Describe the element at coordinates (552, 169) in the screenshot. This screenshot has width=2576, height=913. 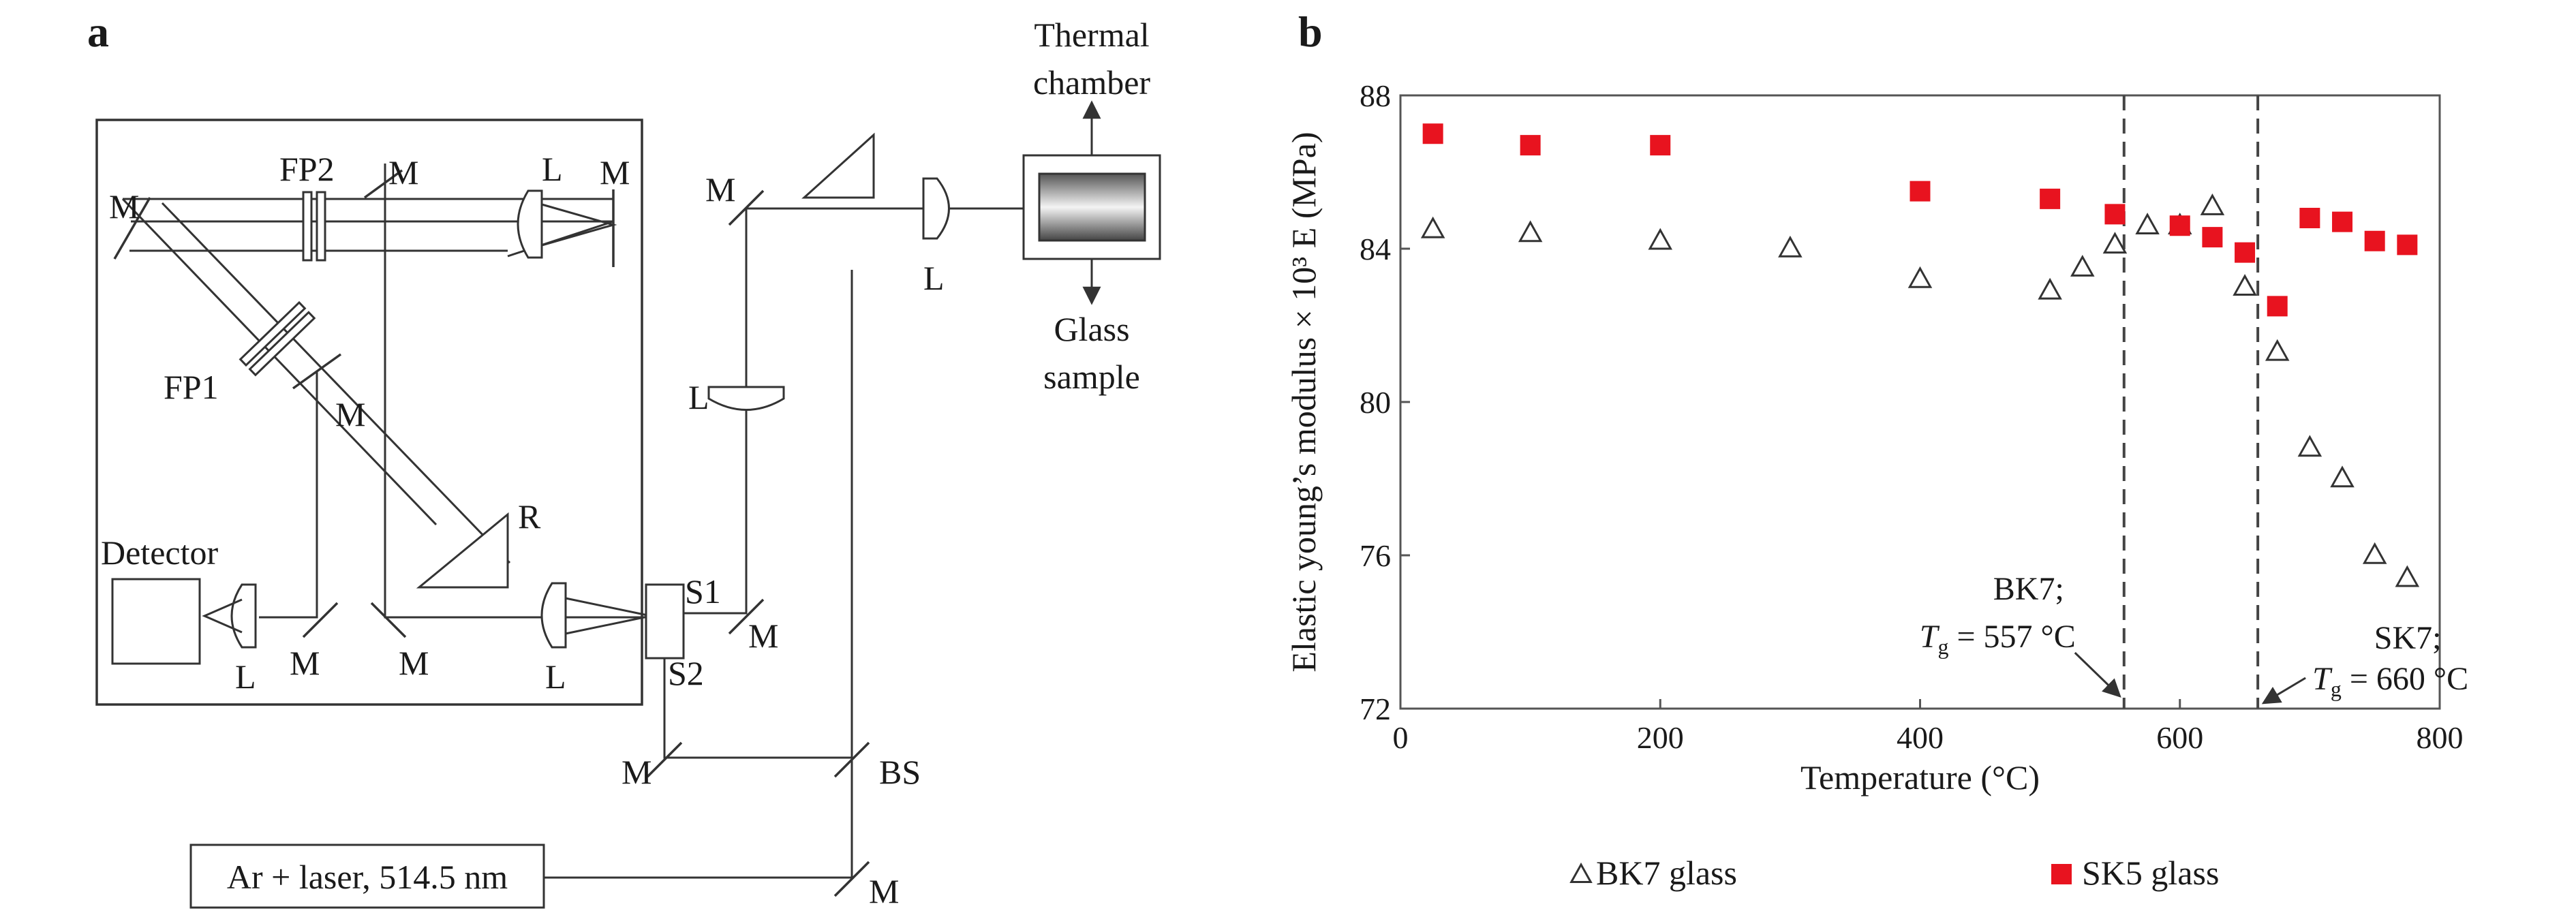
I see `lens-label-top: L` at that location.